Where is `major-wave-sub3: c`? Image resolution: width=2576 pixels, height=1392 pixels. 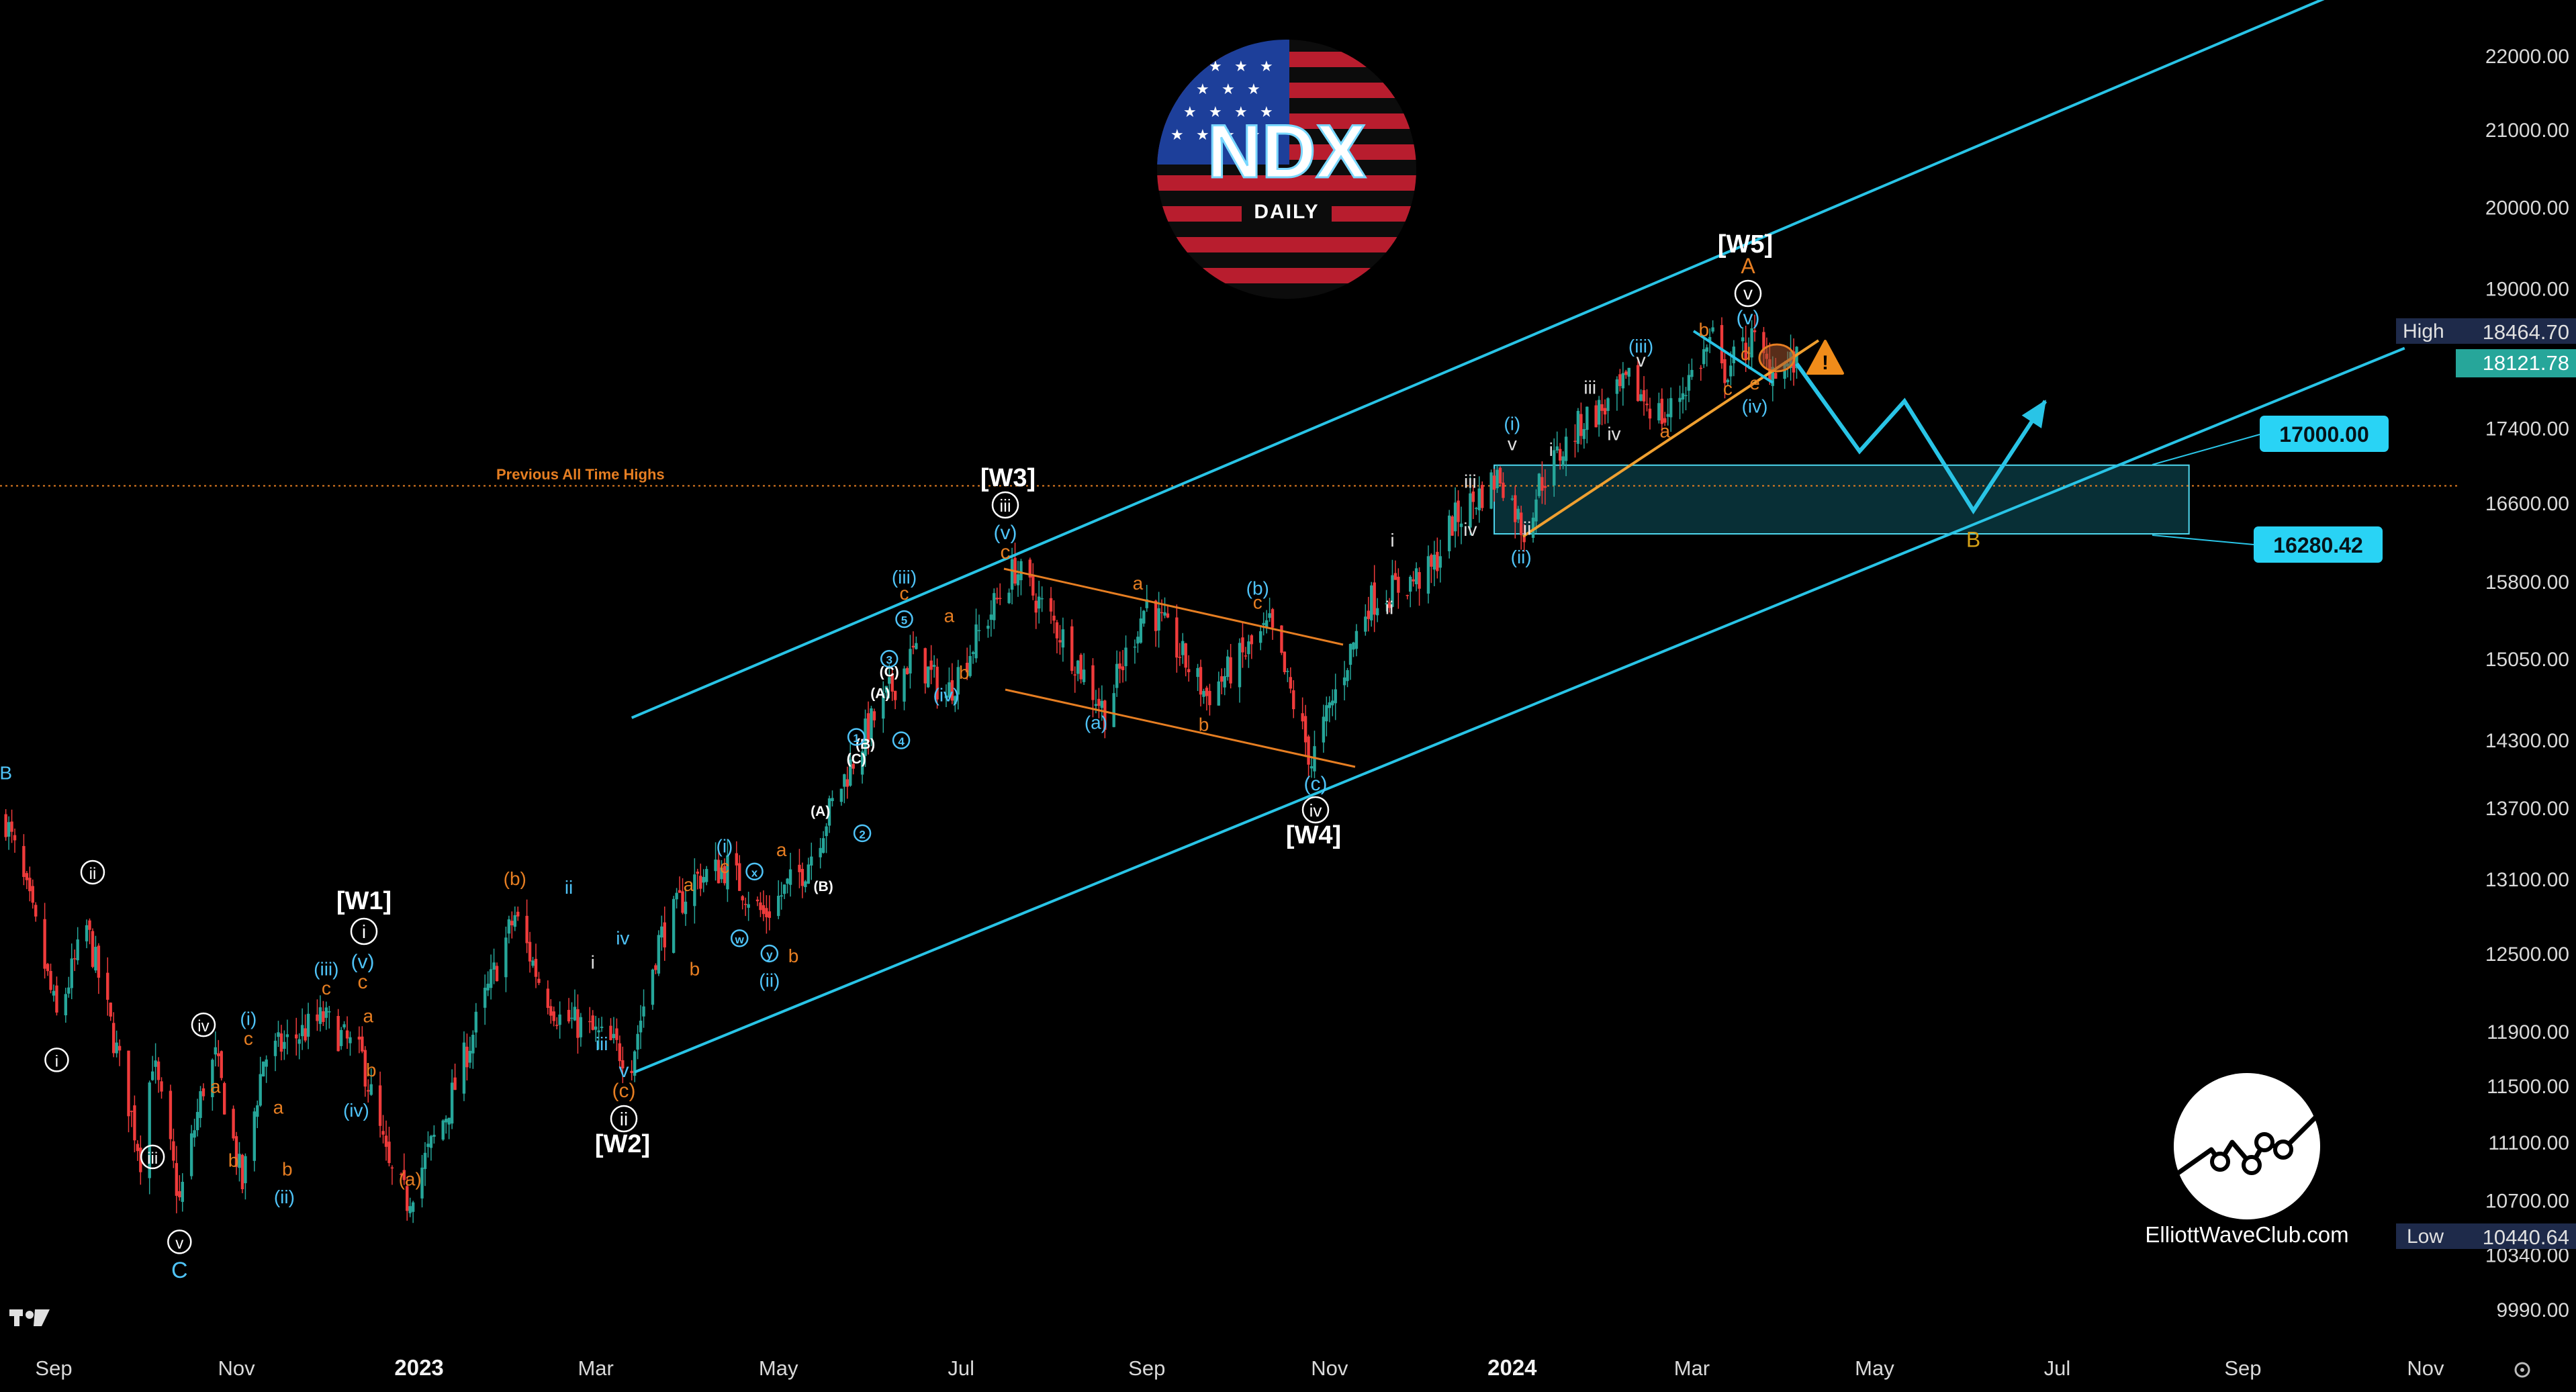 major-wave-sub3: c is located at coordinates (363, 982).